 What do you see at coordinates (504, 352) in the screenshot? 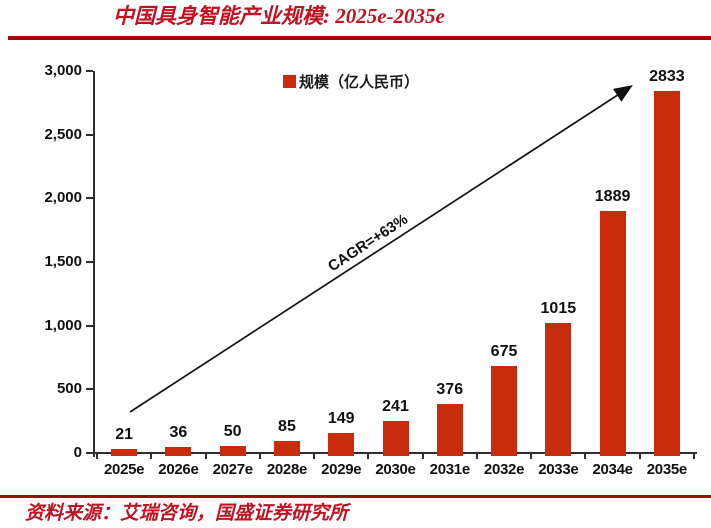
I see `bar-value-label: 675` at bounding box center [504, 352].